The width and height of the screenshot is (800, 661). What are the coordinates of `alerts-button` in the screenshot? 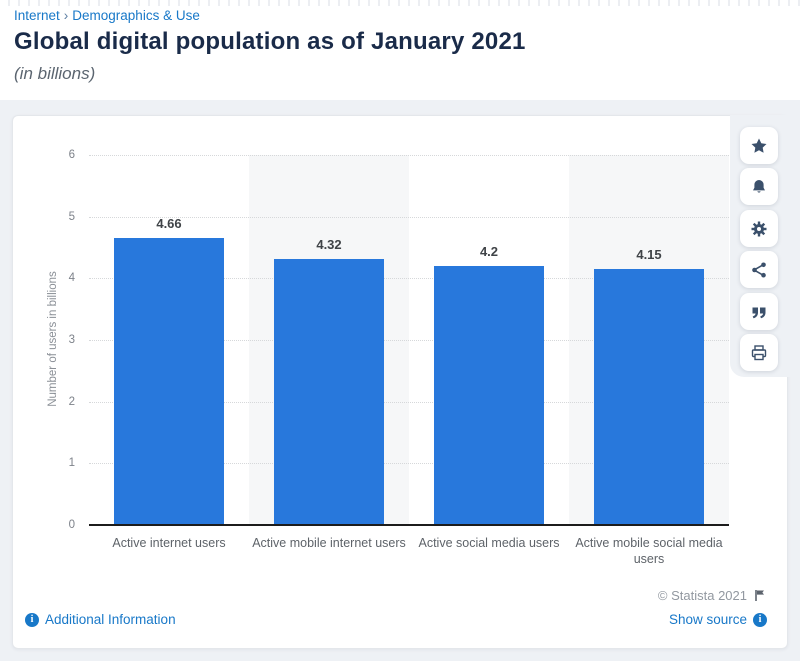 It's located at (759, 186).